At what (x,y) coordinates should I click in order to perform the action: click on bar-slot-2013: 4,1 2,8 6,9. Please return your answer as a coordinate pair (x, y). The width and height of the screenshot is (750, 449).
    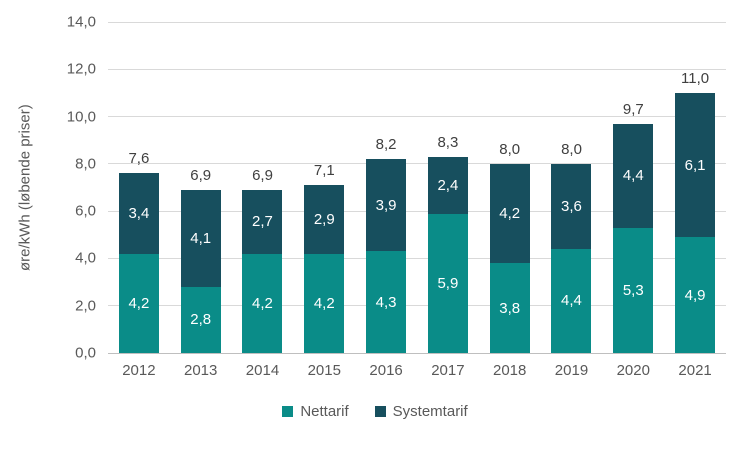
    Looking at the image, I should click on (201, 187).